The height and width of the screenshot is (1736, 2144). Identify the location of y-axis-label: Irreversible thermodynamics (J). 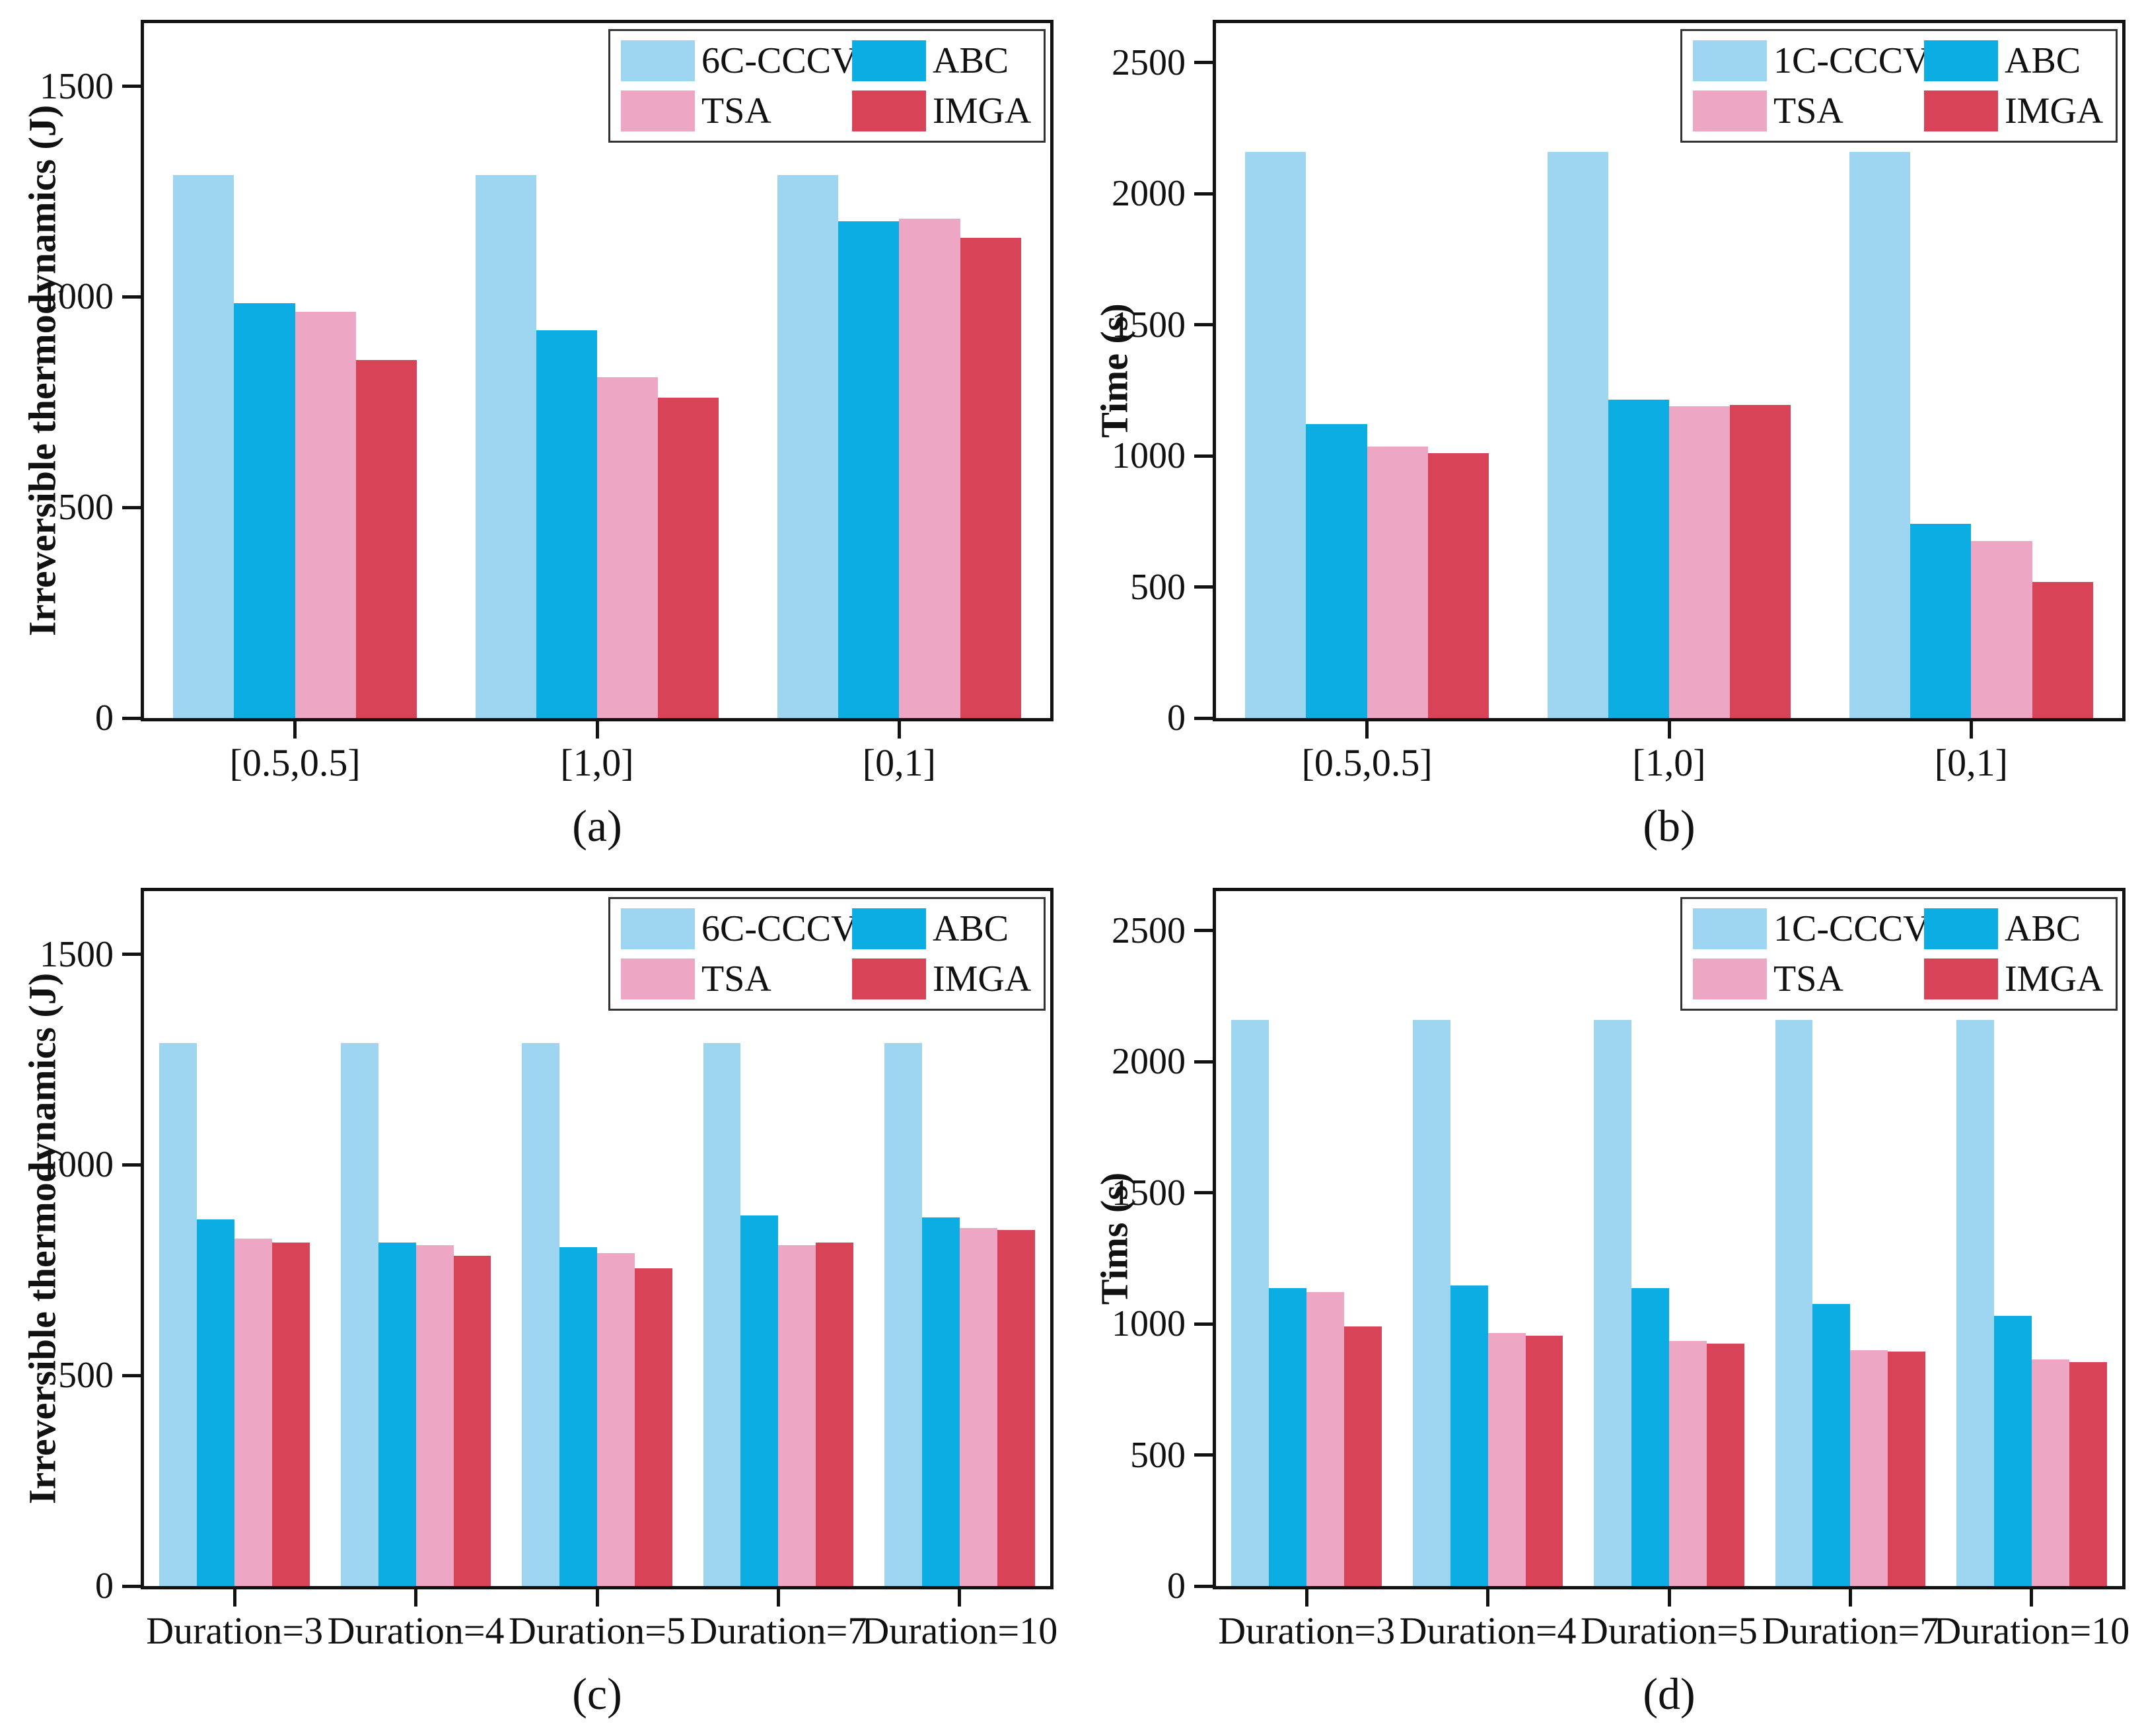
(42, 370).